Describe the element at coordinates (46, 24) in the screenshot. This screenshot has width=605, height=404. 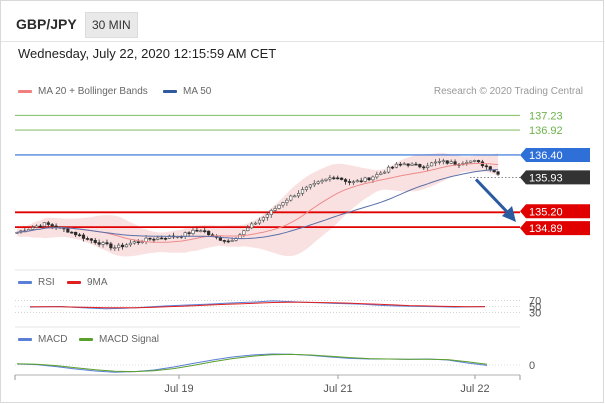
I see `currency-pair: GBP/JPY` at that location.